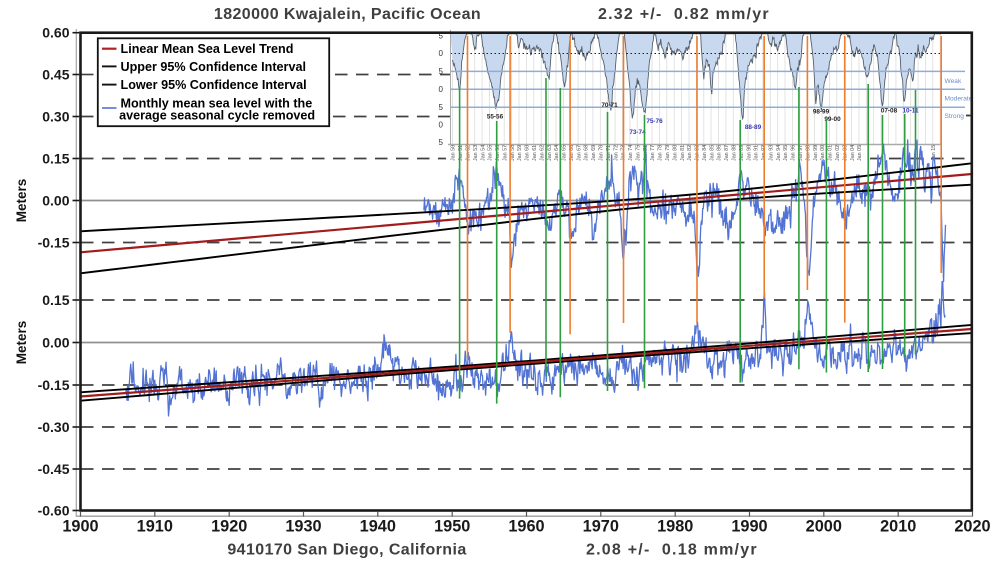  What do you see at coordinates (214, 85) in the screenshot?
I see `svg-text: Lower 95% Confidence Interval` at bounding box center [214, 85].